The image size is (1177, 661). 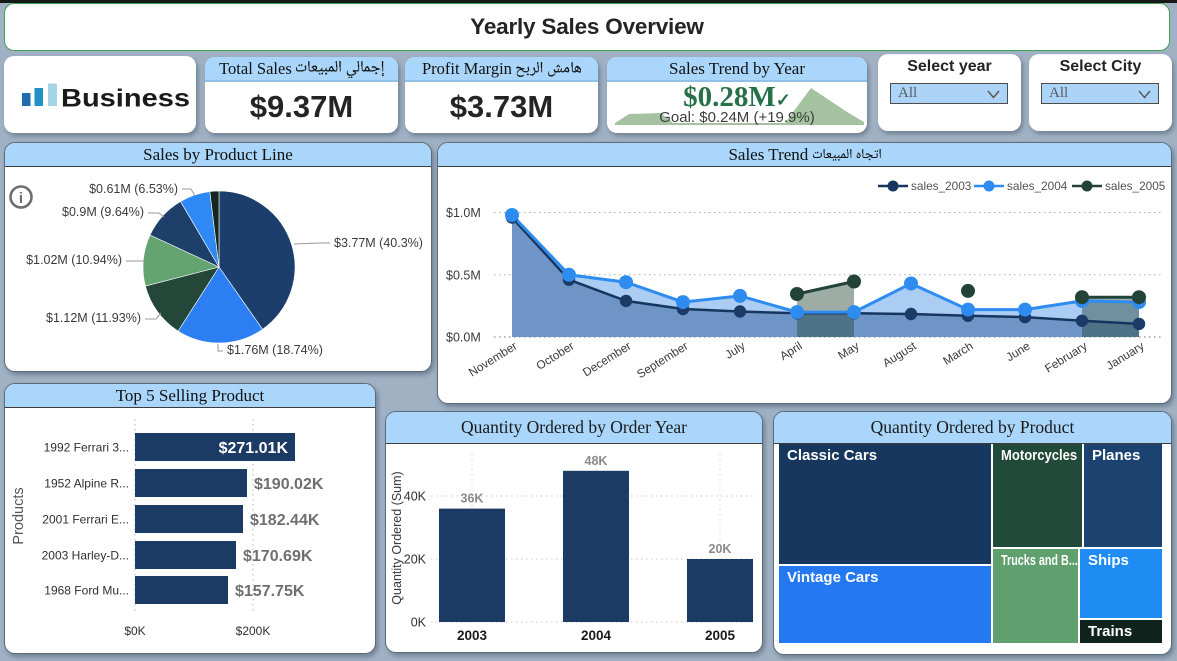 What do you see at coordinates (1125, 356) in the screenshot?
I see `svg-text: January` at bounding box center [1125, 356].